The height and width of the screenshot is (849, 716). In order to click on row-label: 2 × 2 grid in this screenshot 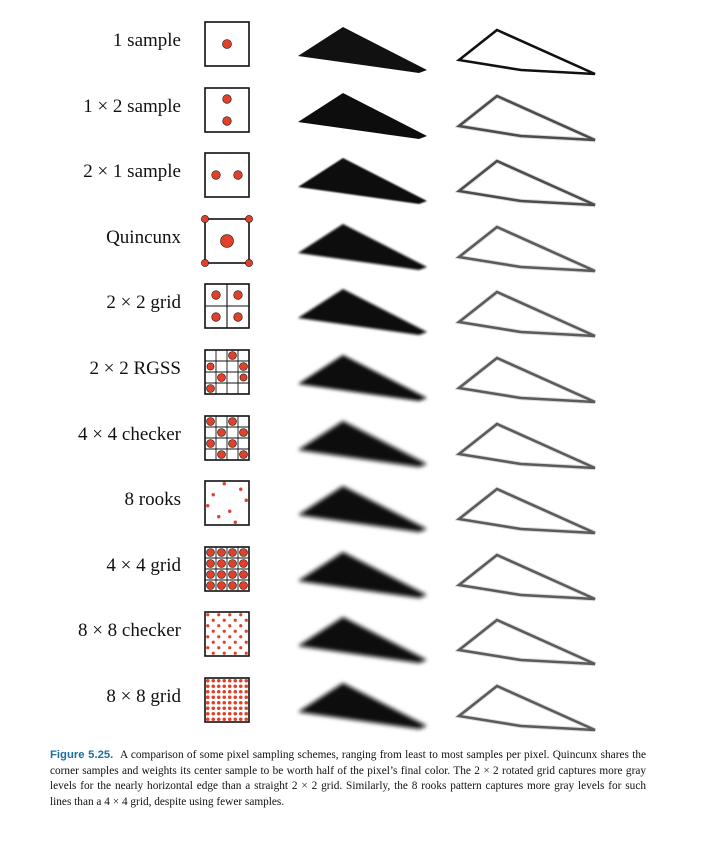, I will do `click(143, 303)`.